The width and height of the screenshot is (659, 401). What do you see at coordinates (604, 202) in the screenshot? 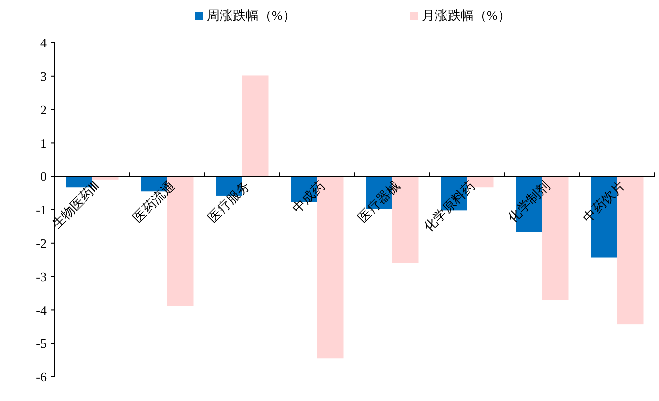
I see `x-tick-label: 中药饮片` at bounding box center [604, 202].